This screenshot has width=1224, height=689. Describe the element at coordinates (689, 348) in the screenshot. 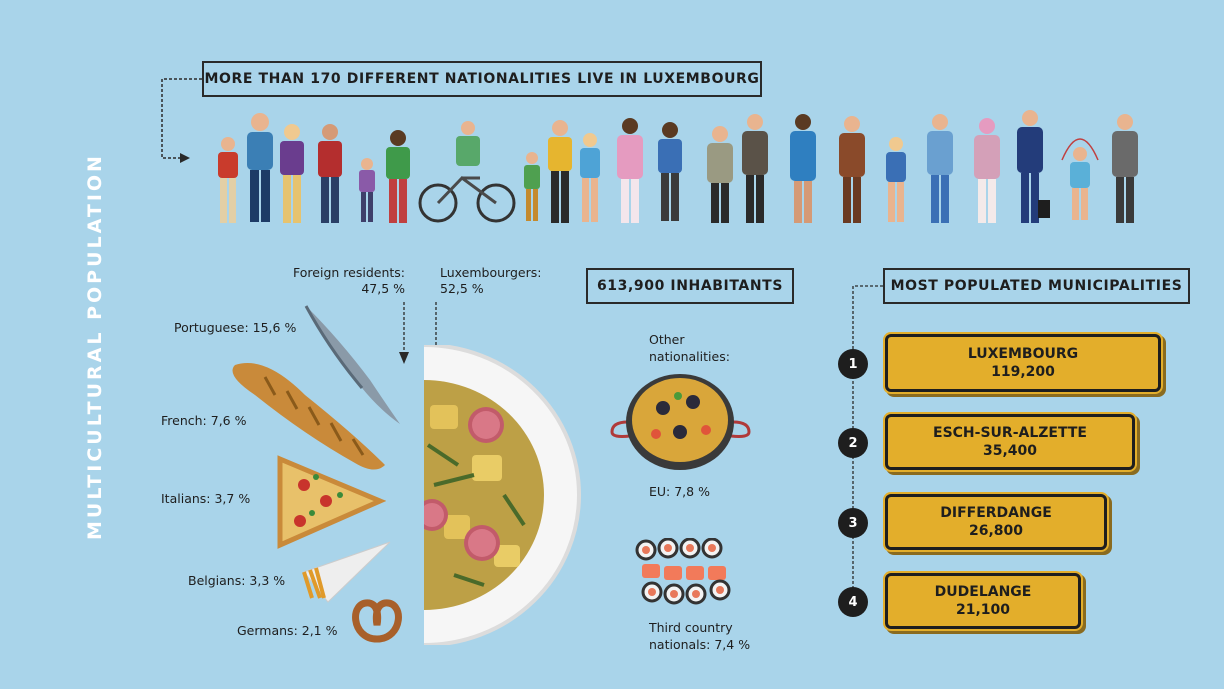

I see `other-nationalities-label: Other nationalities:` at that location.